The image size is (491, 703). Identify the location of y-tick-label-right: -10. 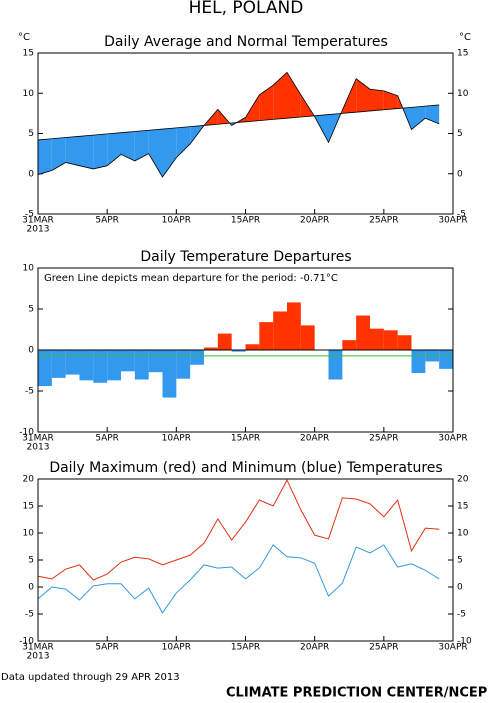
(464, 642).